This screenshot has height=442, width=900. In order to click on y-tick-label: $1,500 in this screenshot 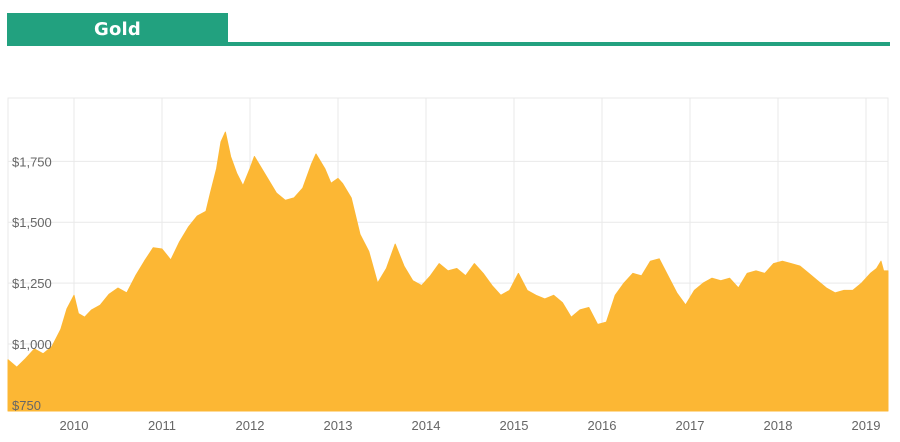, I will do `click(32, 222)`.